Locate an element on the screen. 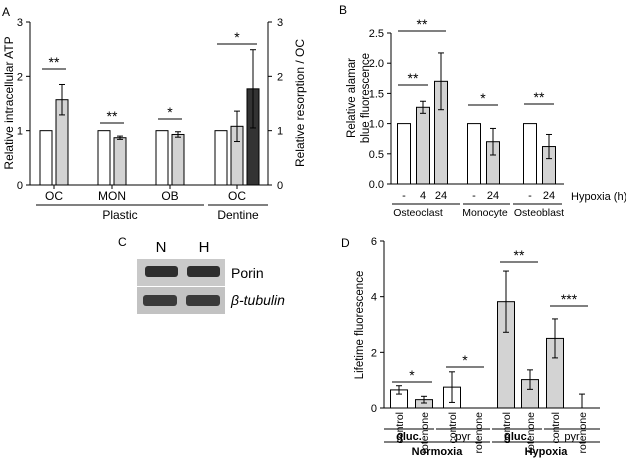 The width and height of the screenshot is (626, 459). panel-a-y-label-right: Relative resorption / OC is located at coordinates (300, 103).